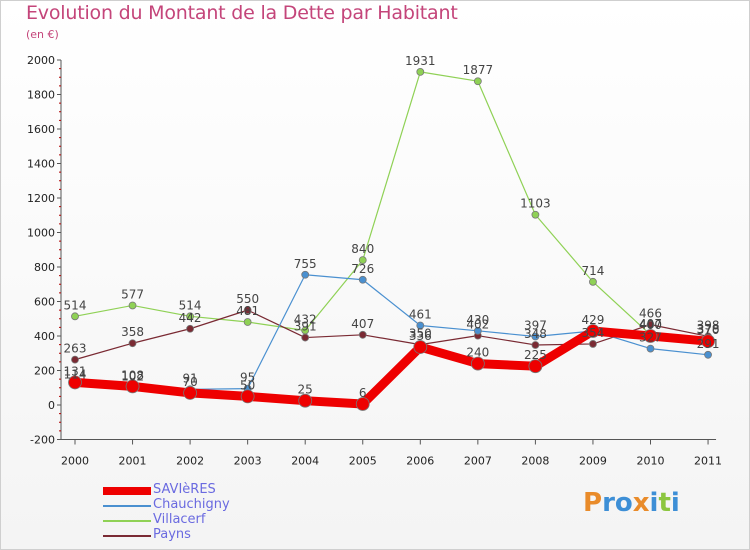 Image resolution: width=750 pixels, height=550 pixels. What do you see at coordinates (179, 519) in the screenshot?
I see `legend-label-villacerf: Villacerf` at bounding box center [179, 519].